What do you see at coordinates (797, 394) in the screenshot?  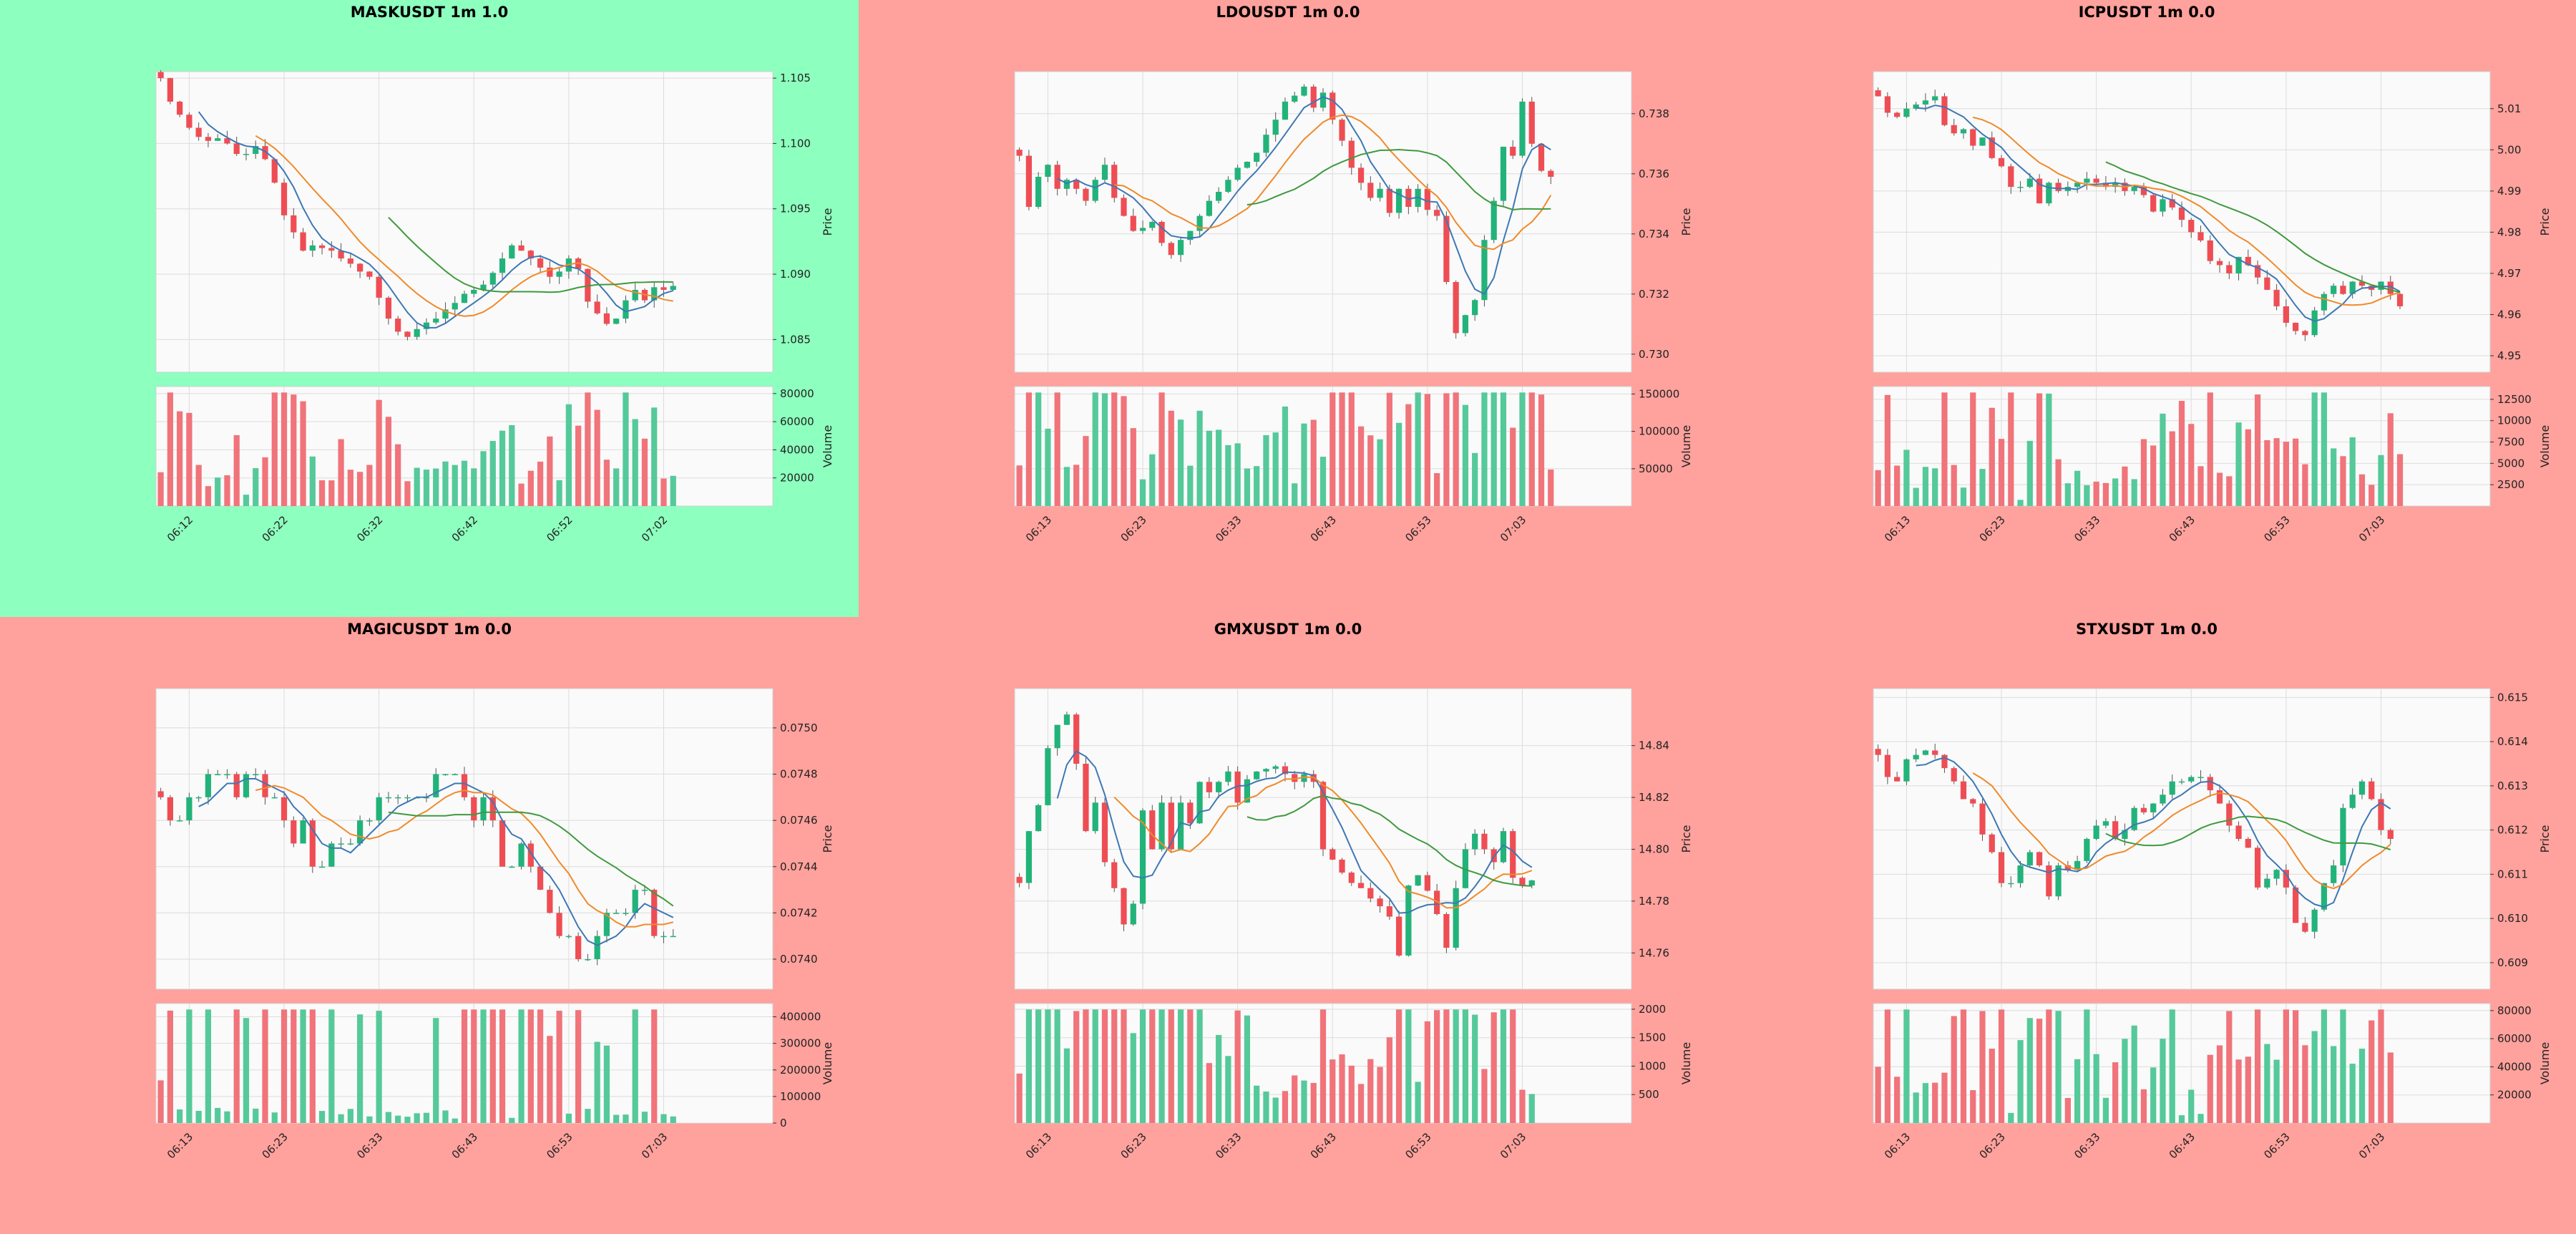 I see `volume-tick-label: 80000` at bounding box center [797, 394].